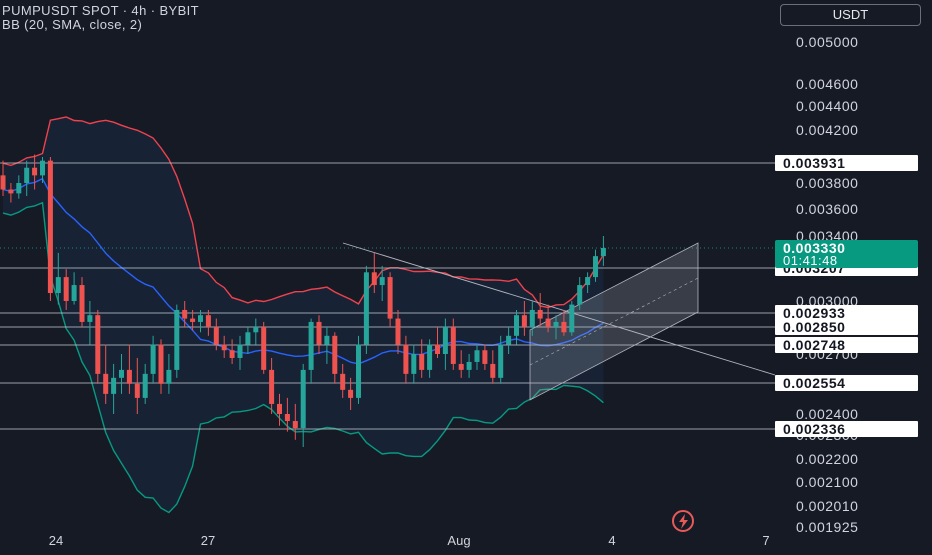 This screenshot has height=555, width=932. I want to click on time-axis-label: 27, so click(208, 540).